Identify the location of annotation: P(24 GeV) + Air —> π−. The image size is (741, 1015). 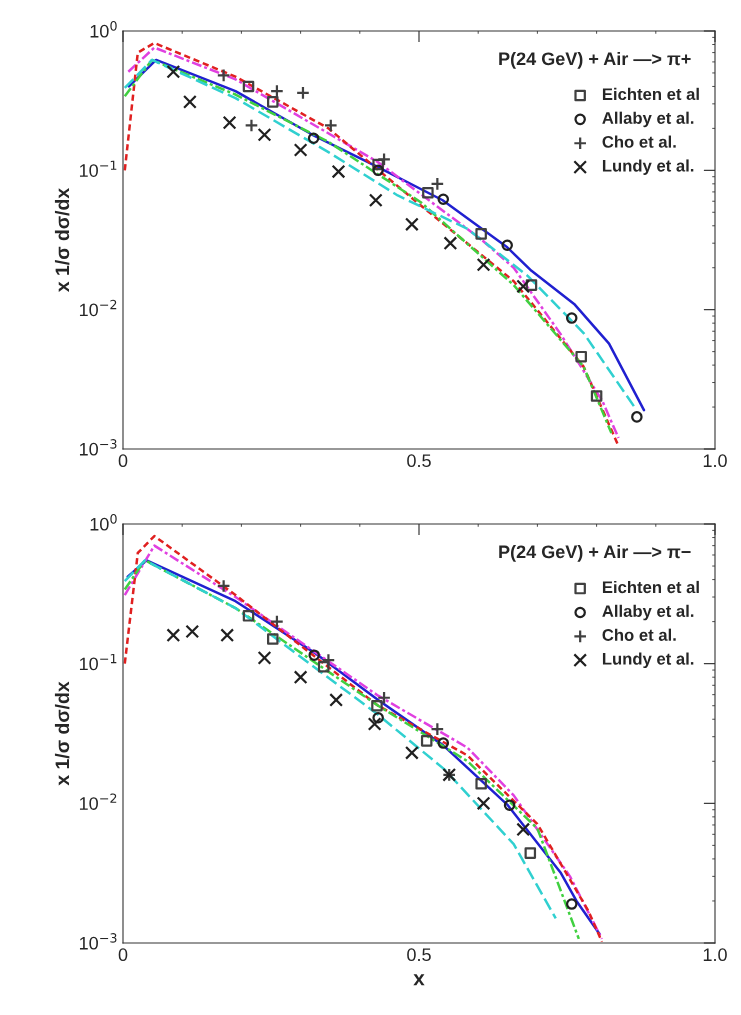
(595, 553).